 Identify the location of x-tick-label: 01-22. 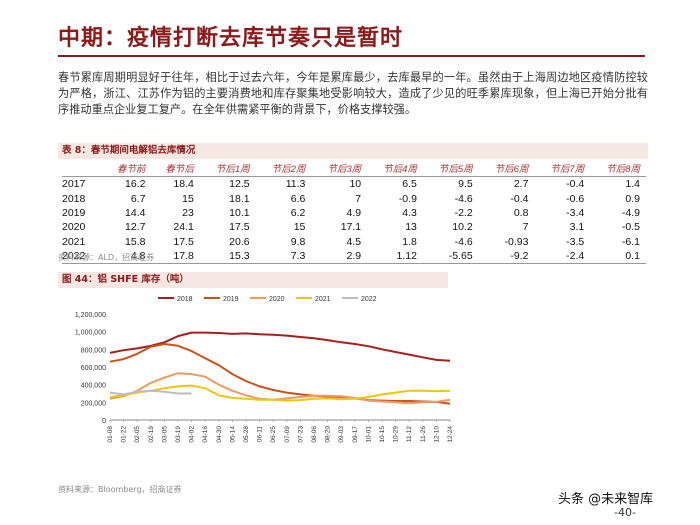
(124, 434).